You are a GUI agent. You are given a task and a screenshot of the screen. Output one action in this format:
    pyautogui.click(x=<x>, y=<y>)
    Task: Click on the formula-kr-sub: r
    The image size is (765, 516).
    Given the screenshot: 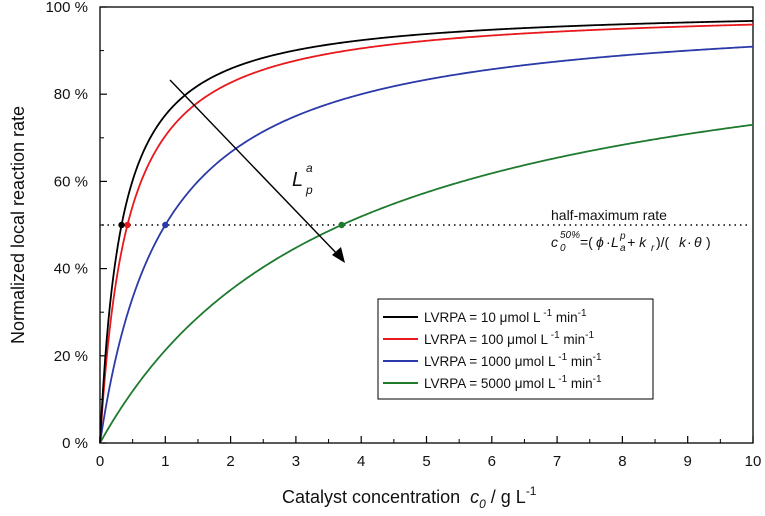 What is the action you would take?
    pyautogui.click(x=653, y=248)
    